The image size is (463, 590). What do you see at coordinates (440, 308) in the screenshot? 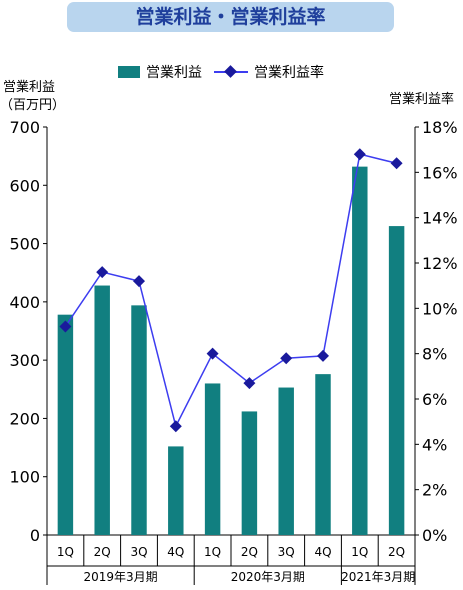
I see `right-tick-label: 10%` at bounding box center [440, 308].